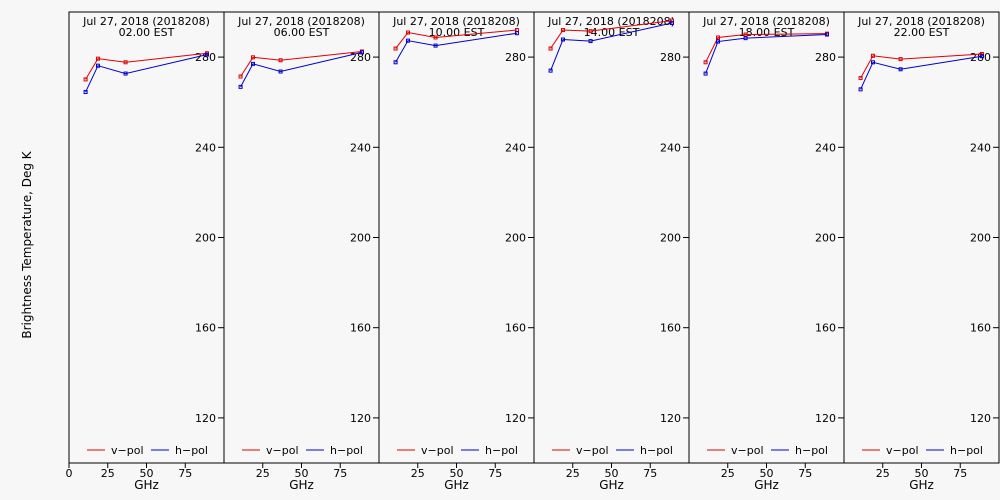  I want to click on panel-3-subtitle: 10.00 EST, so click(457, 32).